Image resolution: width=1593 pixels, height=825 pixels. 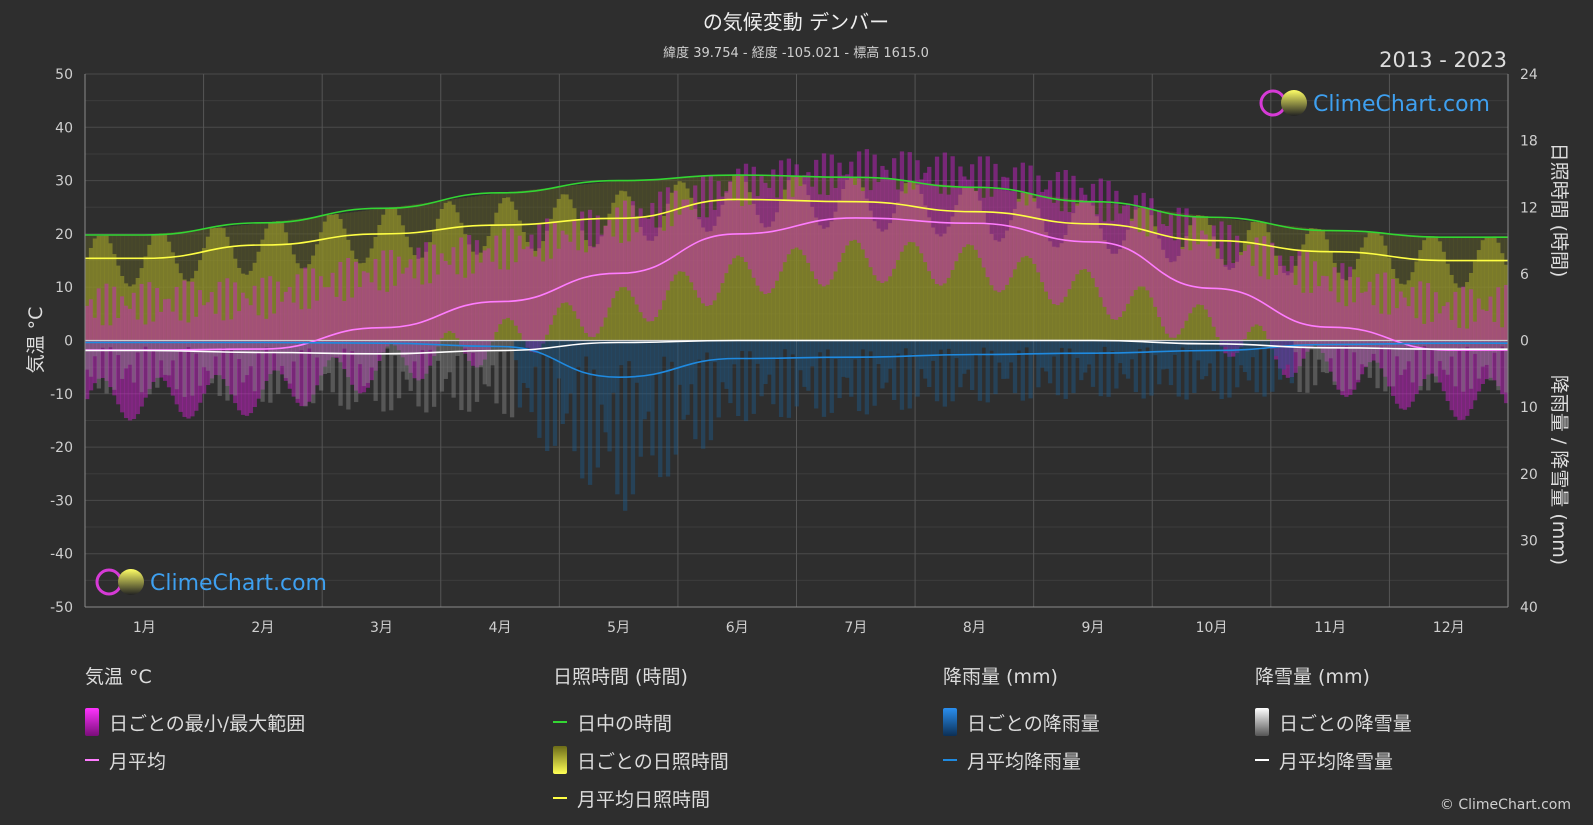 I want to click on snow-daily-swatch, so click(x=1262, y=722).